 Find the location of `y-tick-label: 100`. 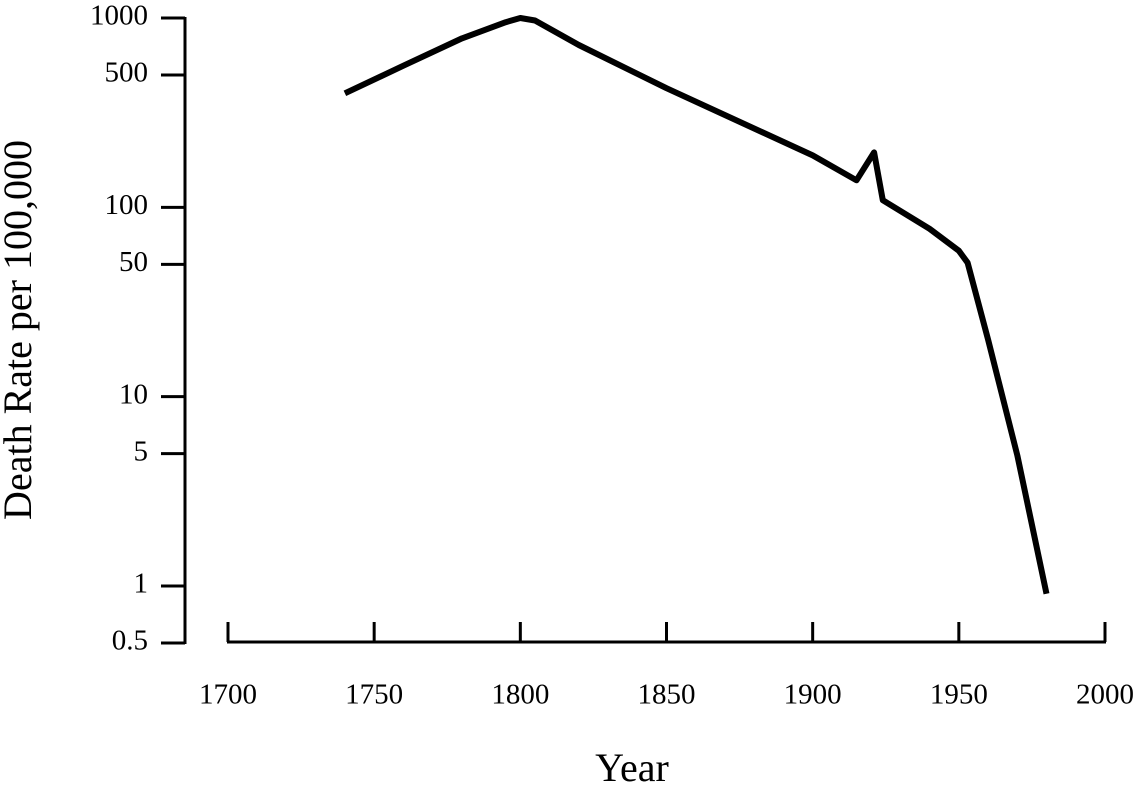

y-tick-label: 100 is located at coordinates (127, 205).